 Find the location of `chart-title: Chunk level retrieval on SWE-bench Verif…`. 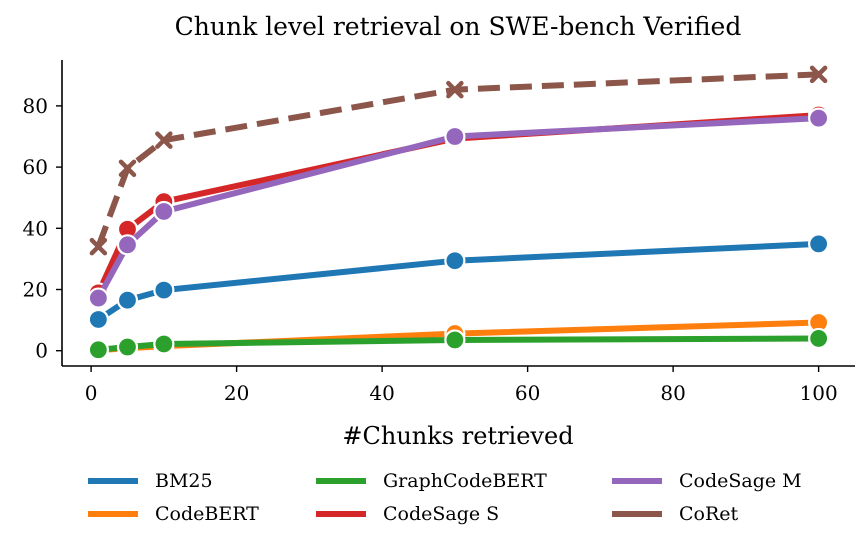

chart-title: Chunk level retrieval on SWE-bench Verif… is located at coordinates (458, 26).